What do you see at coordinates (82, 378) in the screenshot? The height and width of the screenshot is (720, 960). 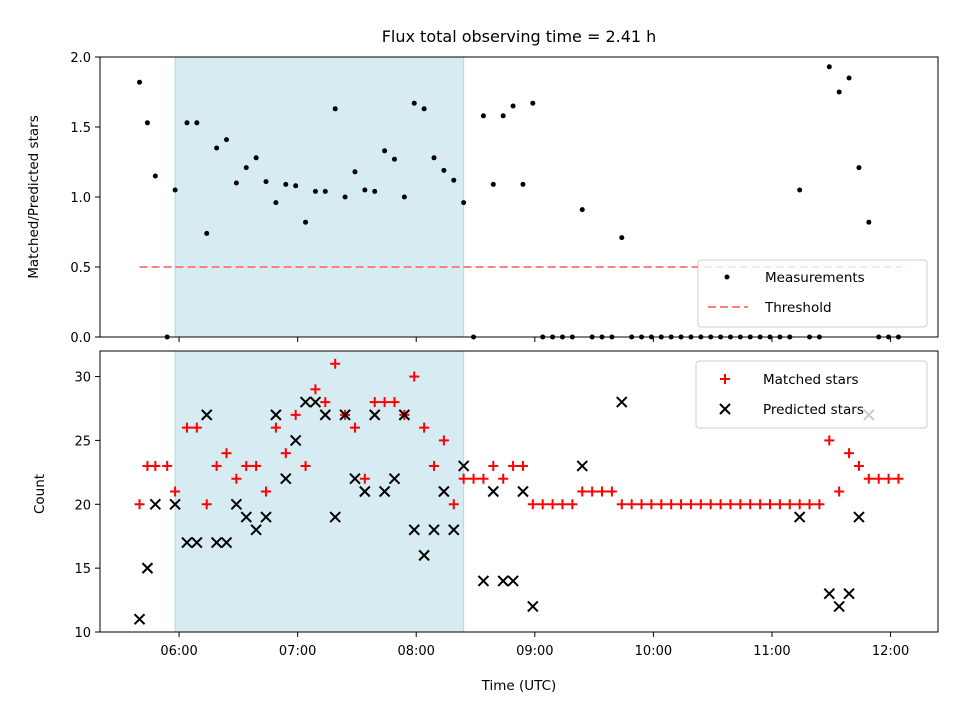 I see `bot-y-tick-label: 30` at bounding box center [82, 378].